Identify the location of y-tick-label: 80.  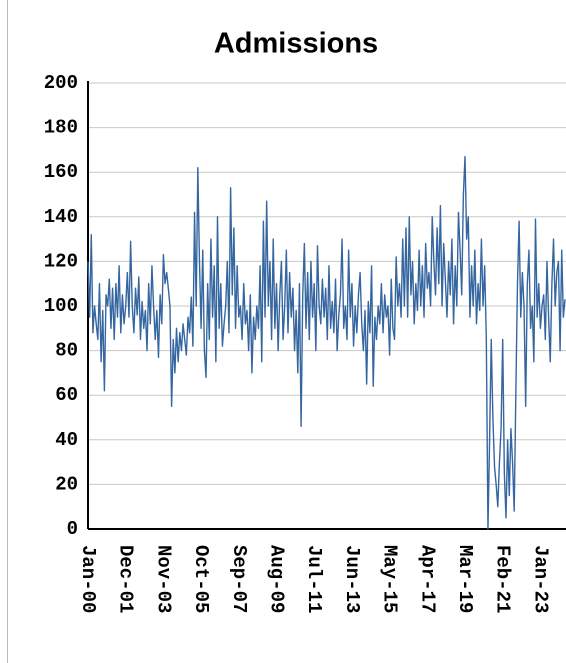
(66, 351).